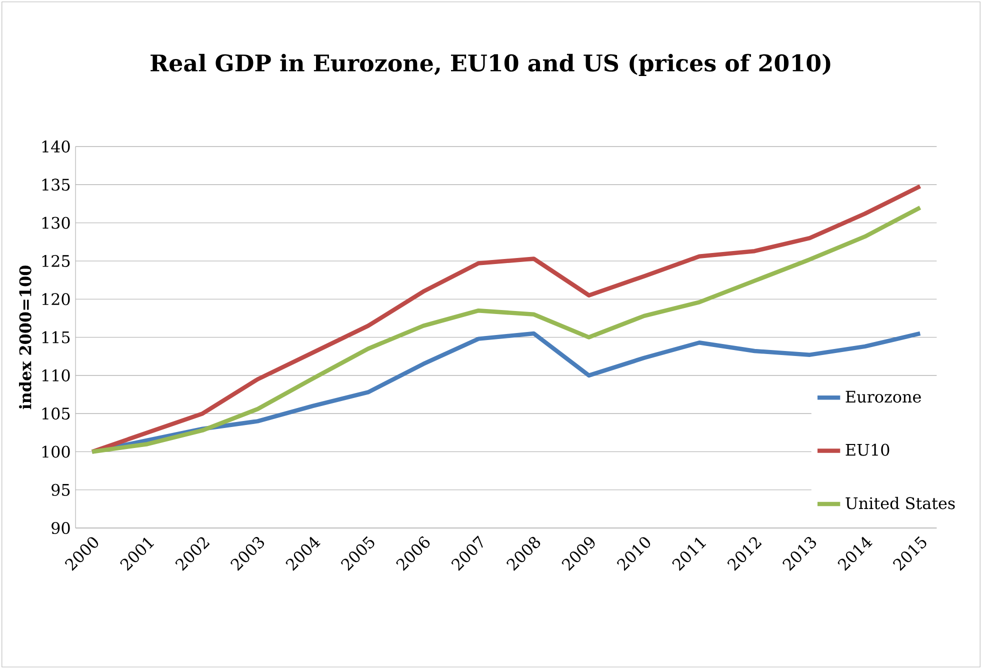  Describe the element at coordinates (56, 222) in the screenshot. I see `y-tick-label: 130` at that location.